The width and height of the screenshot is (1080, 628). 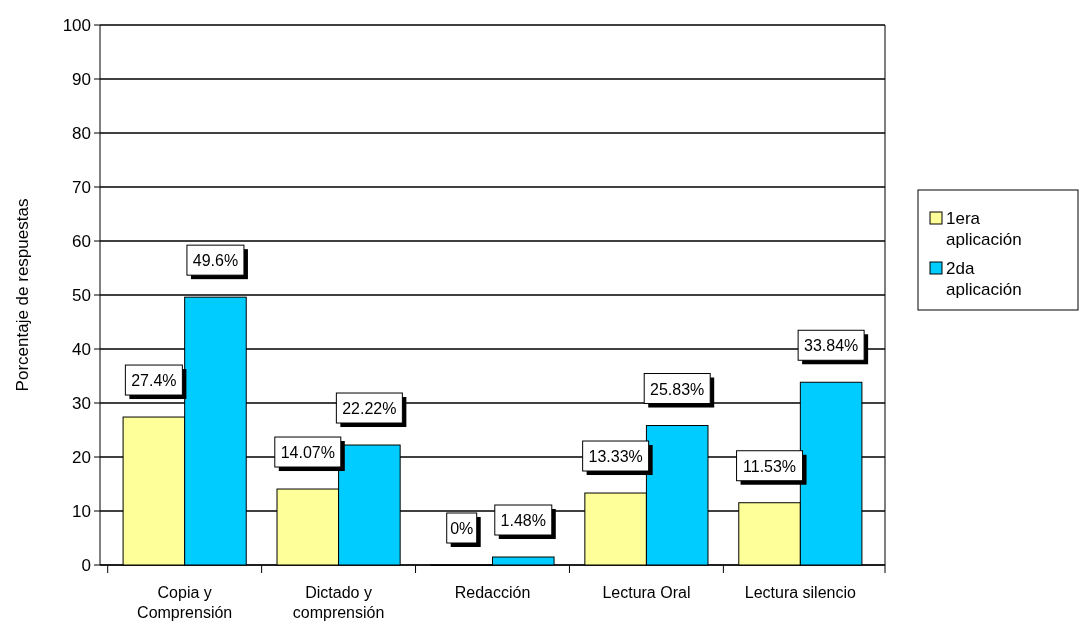 What do you see at coordinates (984, 229) in the screenshot?
I see `legend-label: 1era aplicación` at bounding box center [984, 229].